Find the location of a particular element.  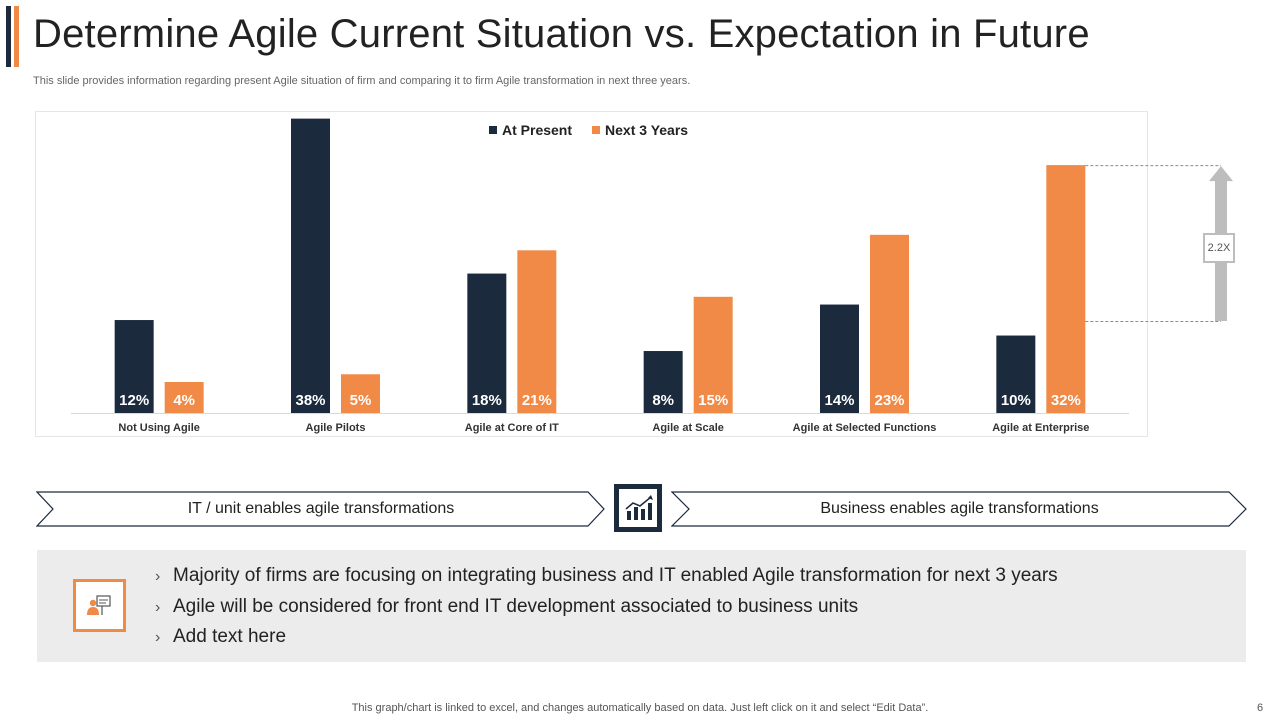

chevron-right: Business enables agile transformations is located at coordinates (959, 509).